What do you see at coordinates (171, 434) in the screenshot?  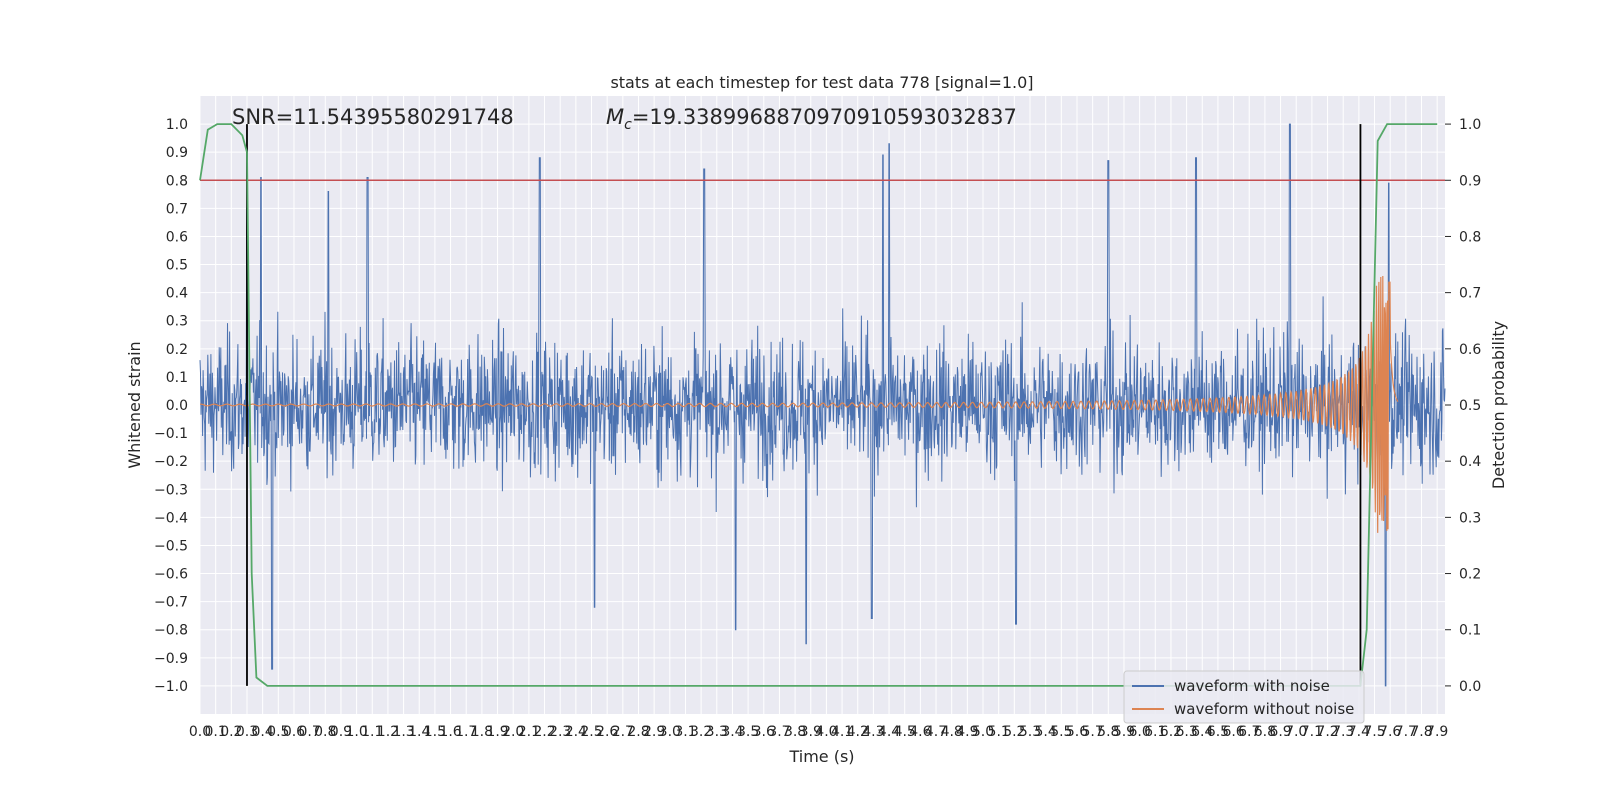 I see `y-tick-label: −0.1` at bounding box center [171, 434].